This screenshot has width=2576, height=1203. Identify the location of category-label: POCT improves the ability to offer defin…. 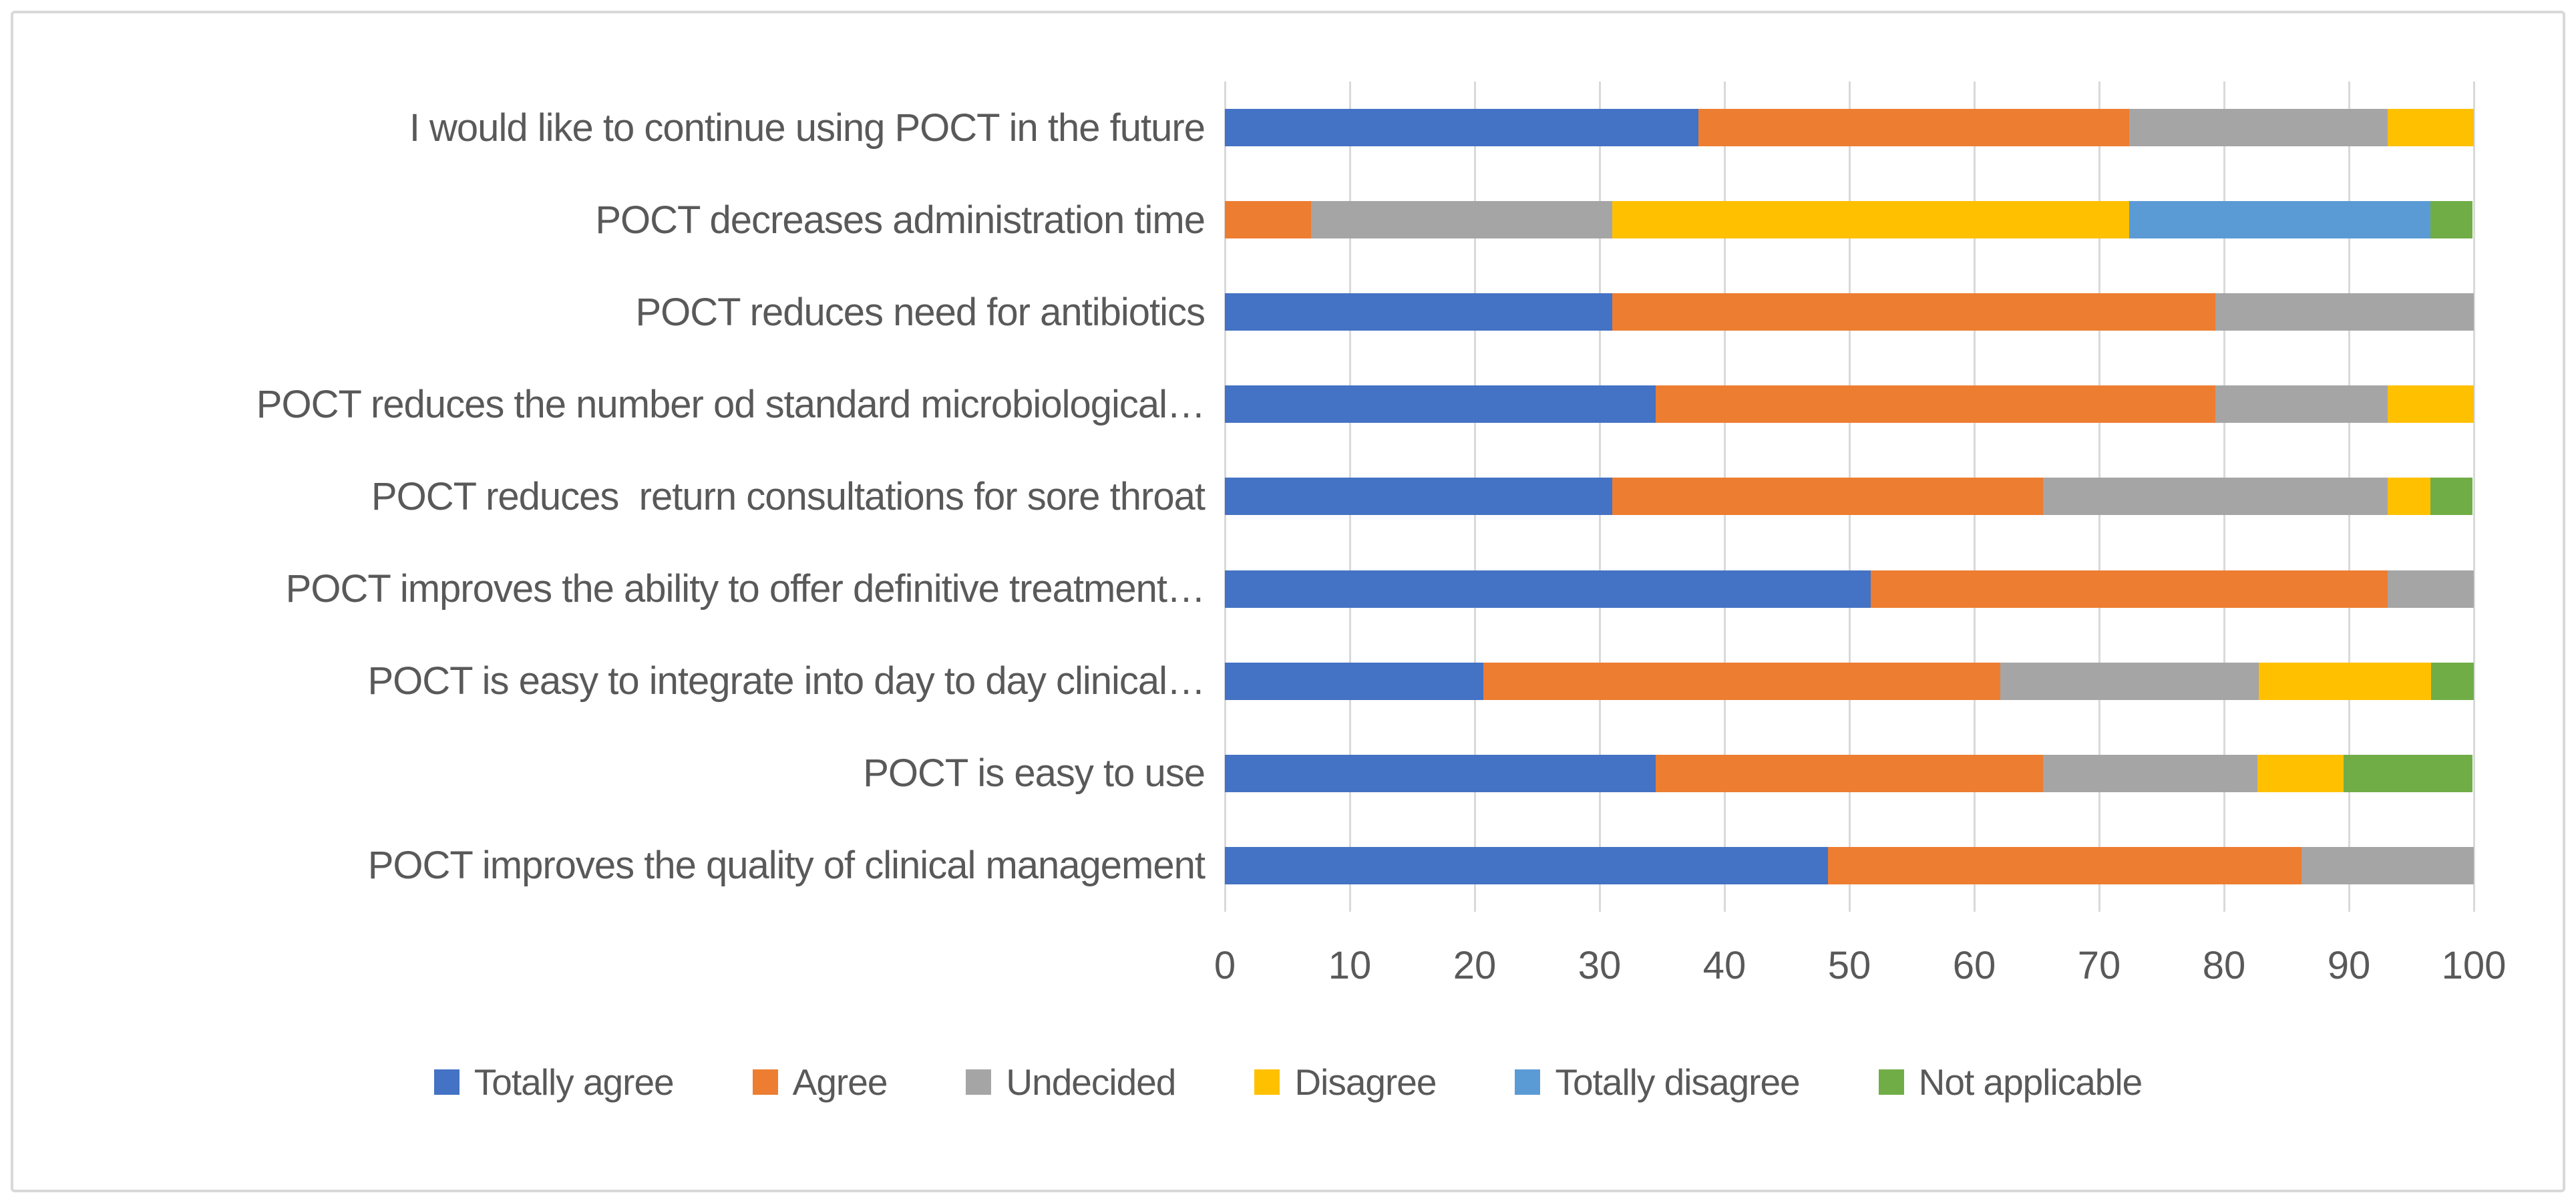
(746, 589).